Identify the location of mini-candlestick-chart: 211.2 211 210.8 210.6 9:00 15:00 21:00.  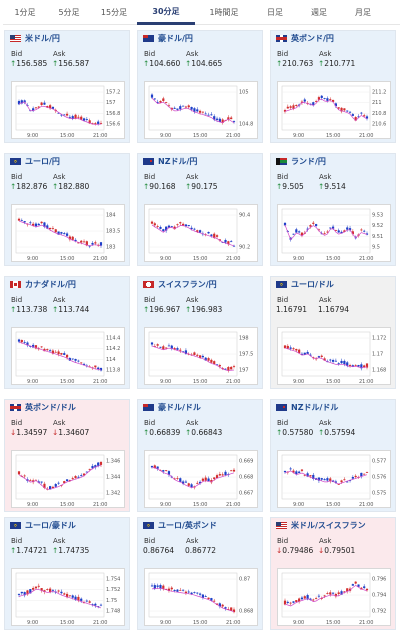
(334, 110).